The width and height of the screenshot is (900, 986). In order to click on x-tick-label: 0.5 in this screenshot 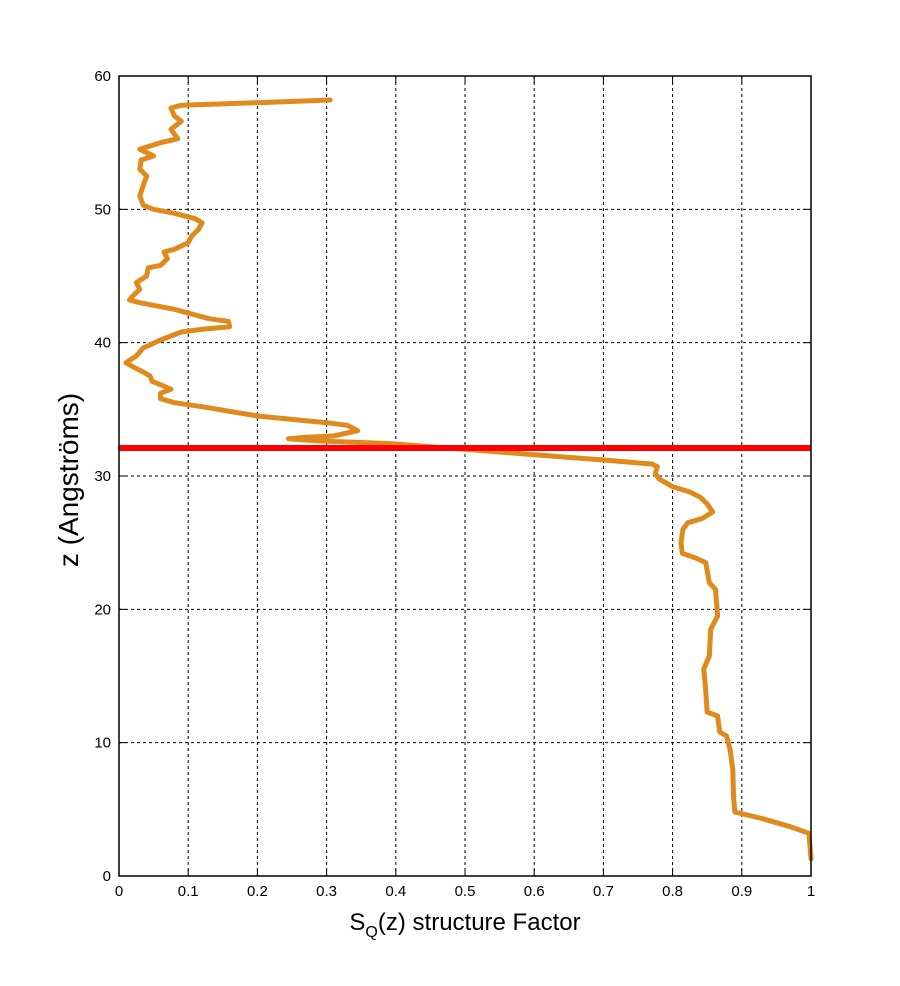, I will do `click(465, 891)`.